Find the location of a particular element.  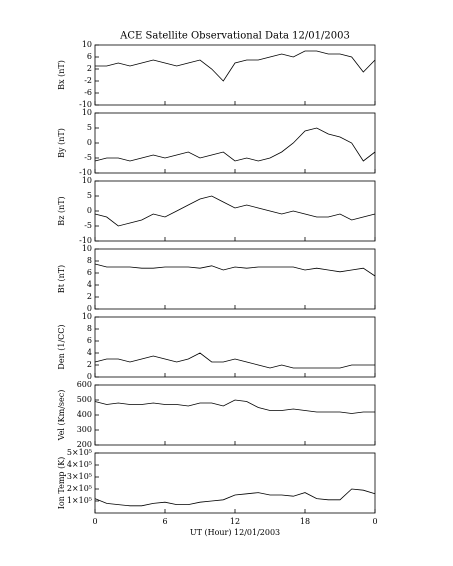

y-axis-label: Vel (Km/sec) is located at coordinates (61, 416).